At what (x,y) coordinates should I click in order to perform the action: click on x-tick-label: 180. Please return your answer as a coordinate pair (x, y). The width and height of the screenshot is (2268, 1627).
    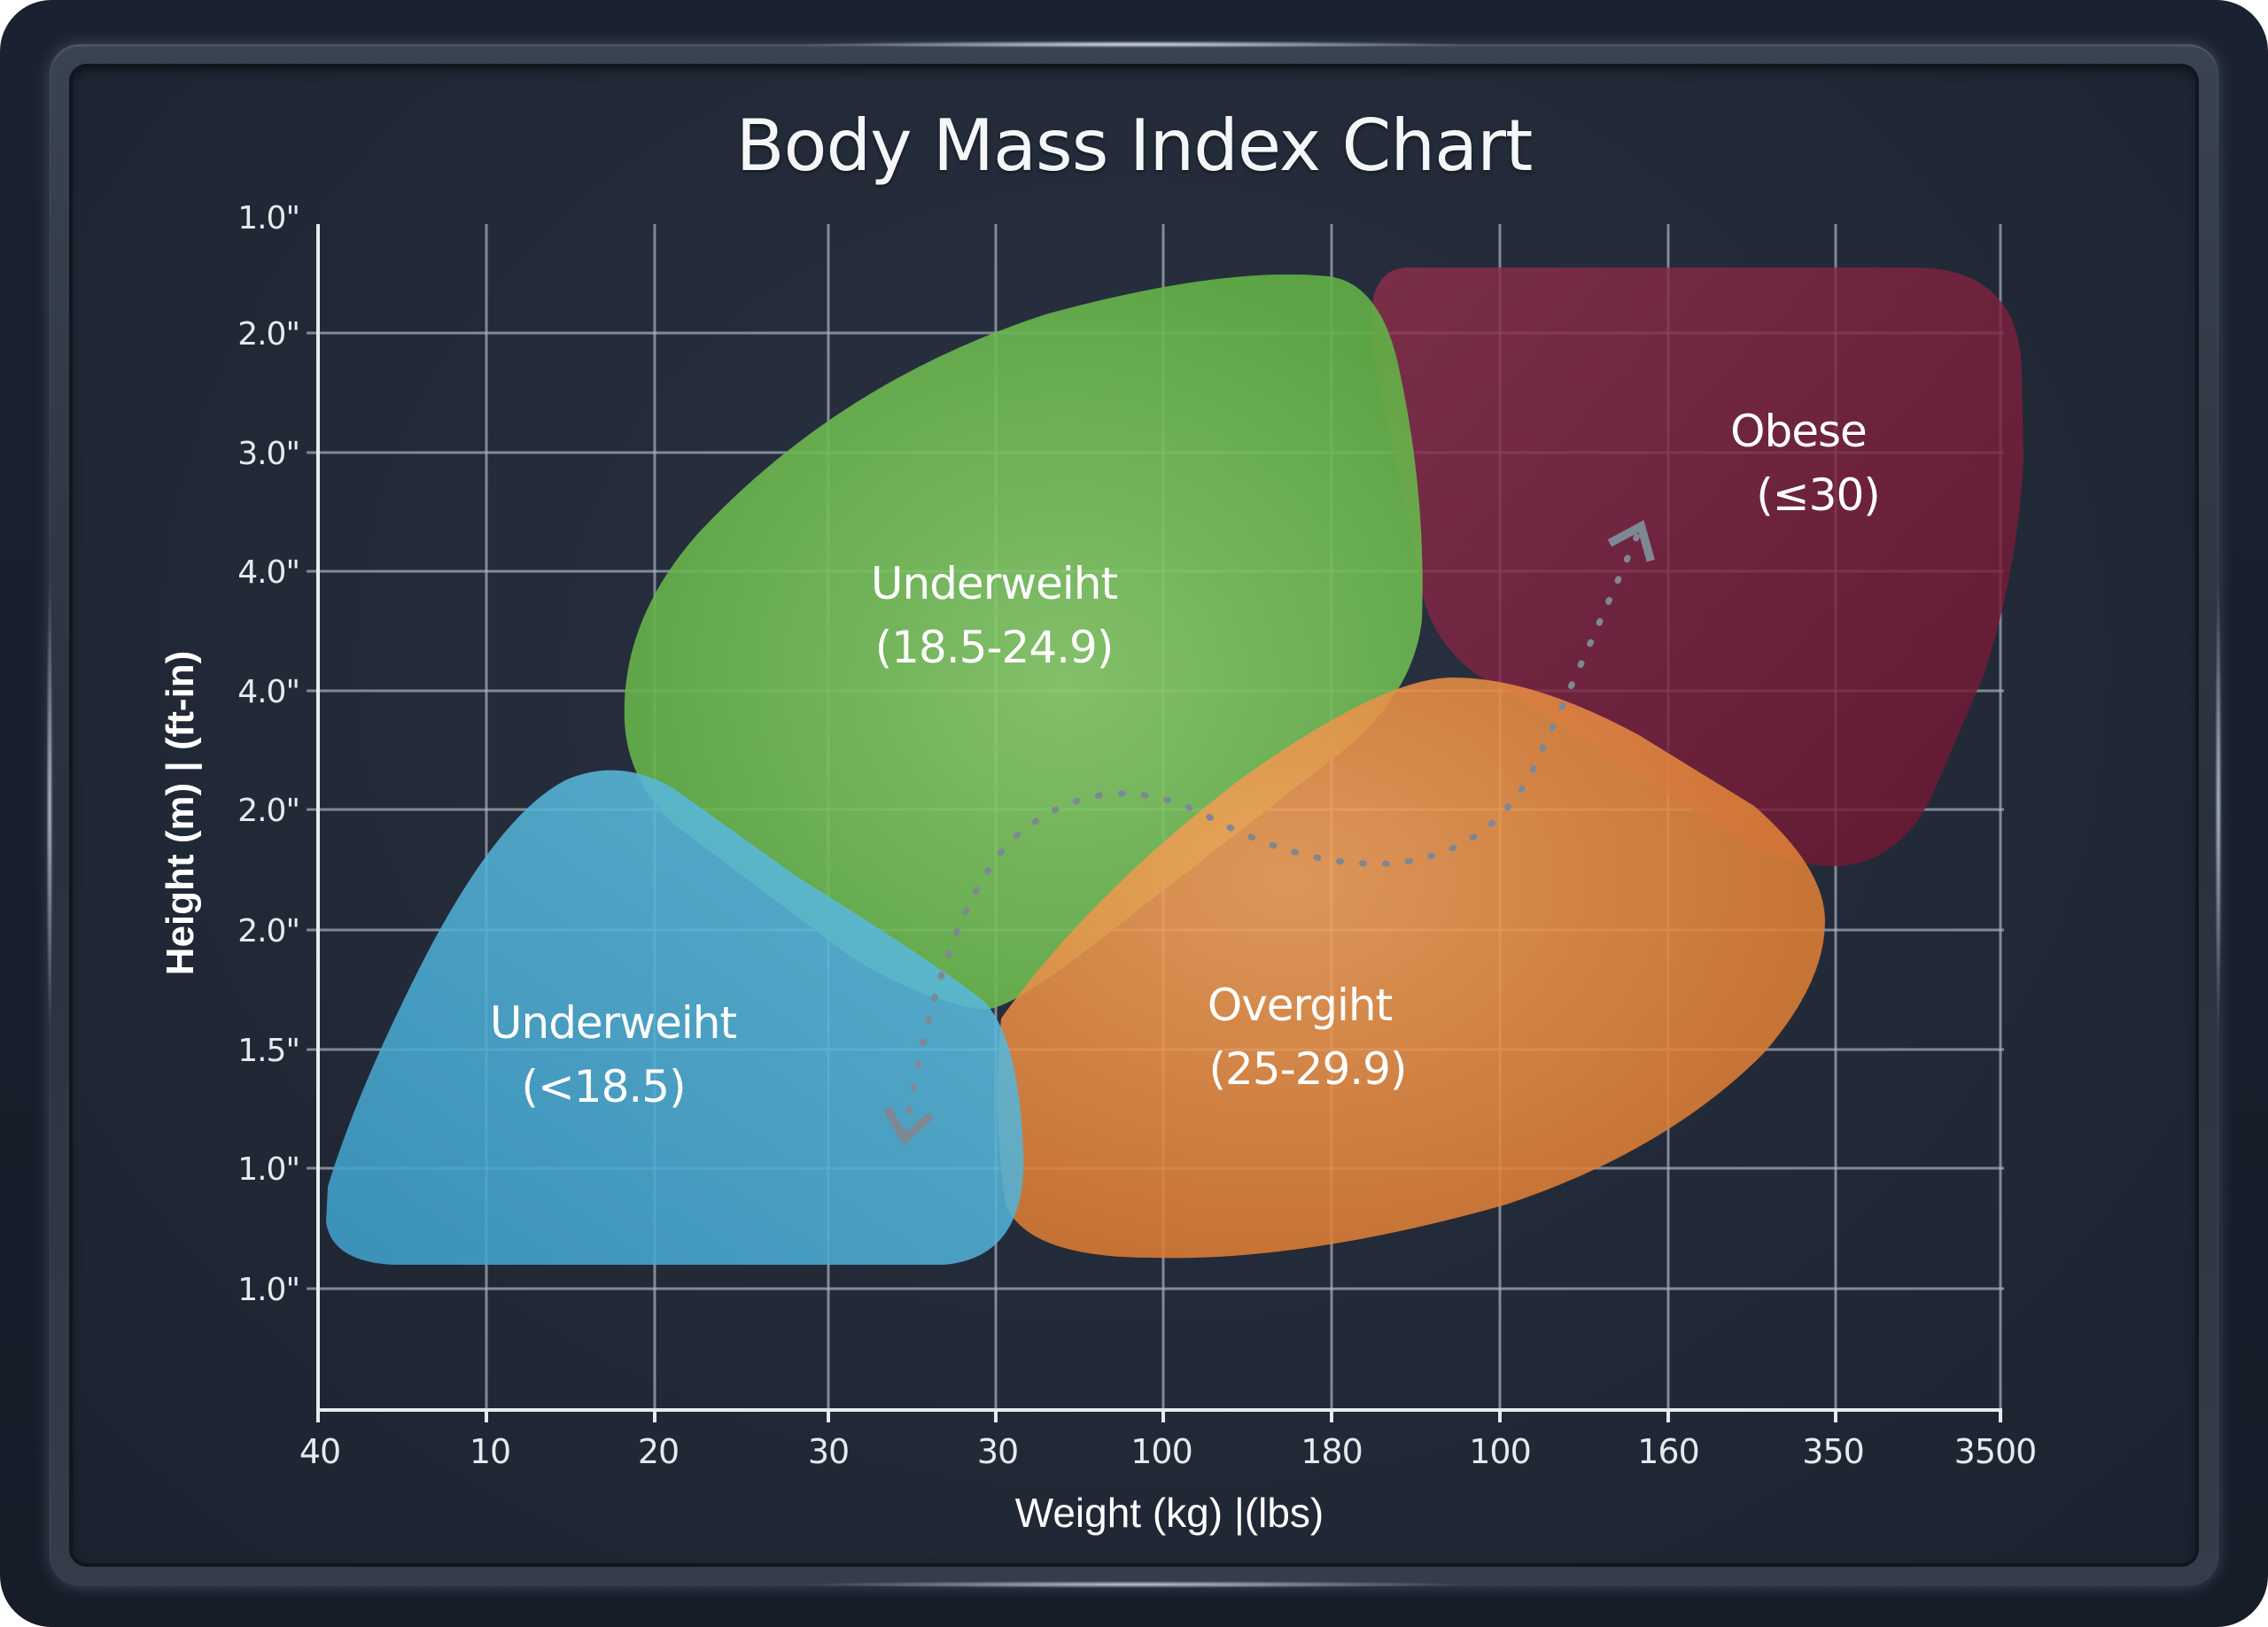
    Looking at the image, I should click on (1332, 1451).